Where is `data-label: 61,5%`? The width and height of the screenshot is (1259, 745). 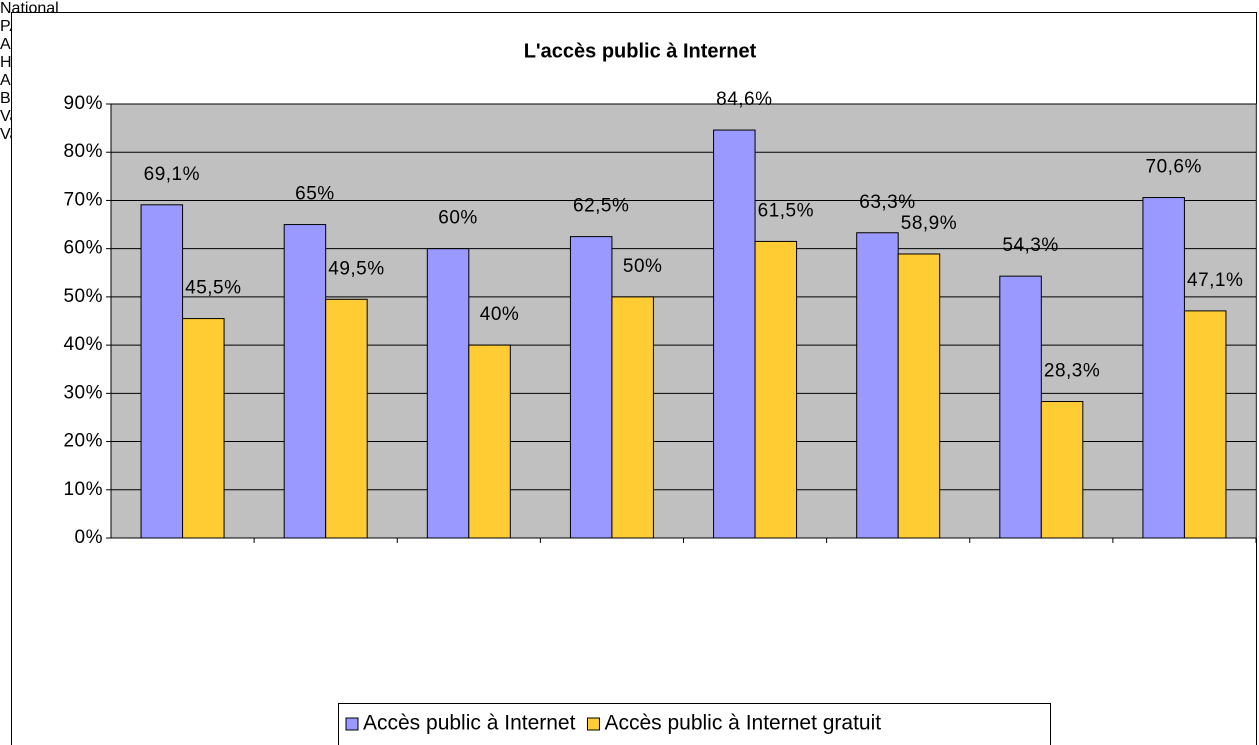 data-label: 61,5% is located at coordinates (786, 210).